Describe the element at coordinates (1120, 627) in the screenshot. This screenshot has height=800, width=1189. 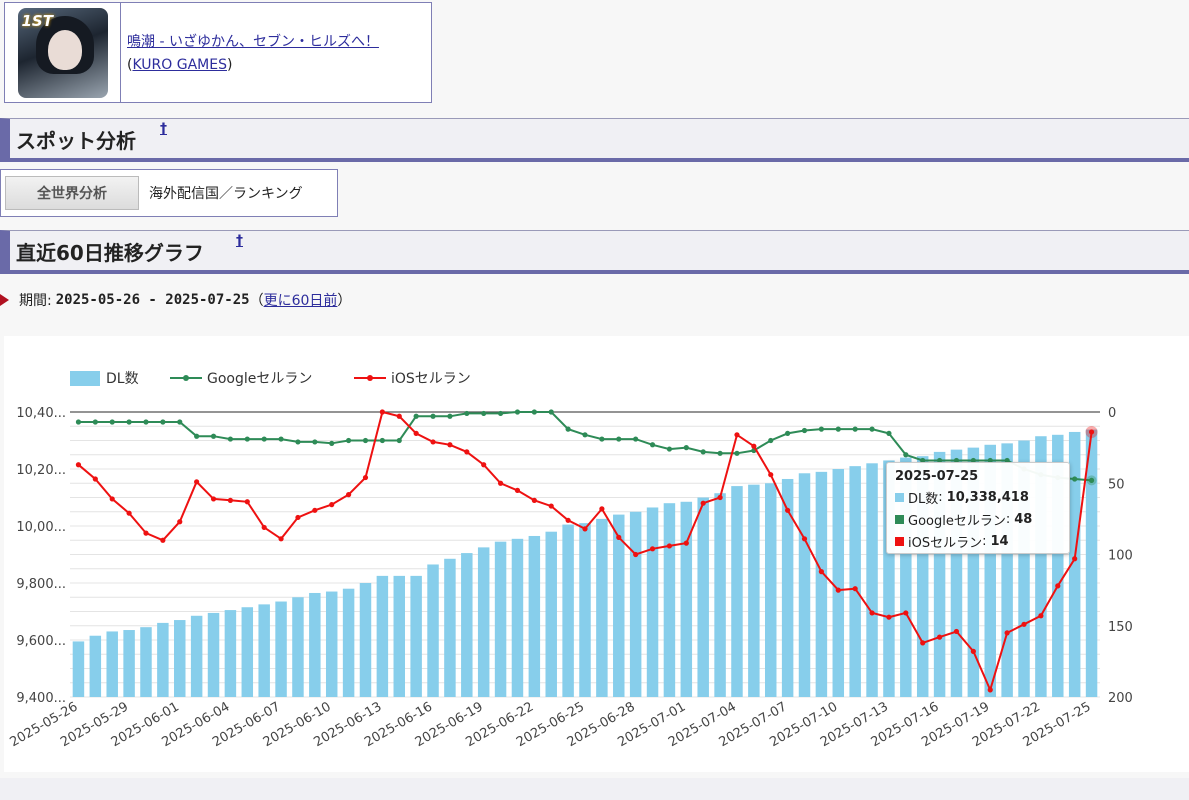
I see `right-axis-tick-label: 150` at that location.